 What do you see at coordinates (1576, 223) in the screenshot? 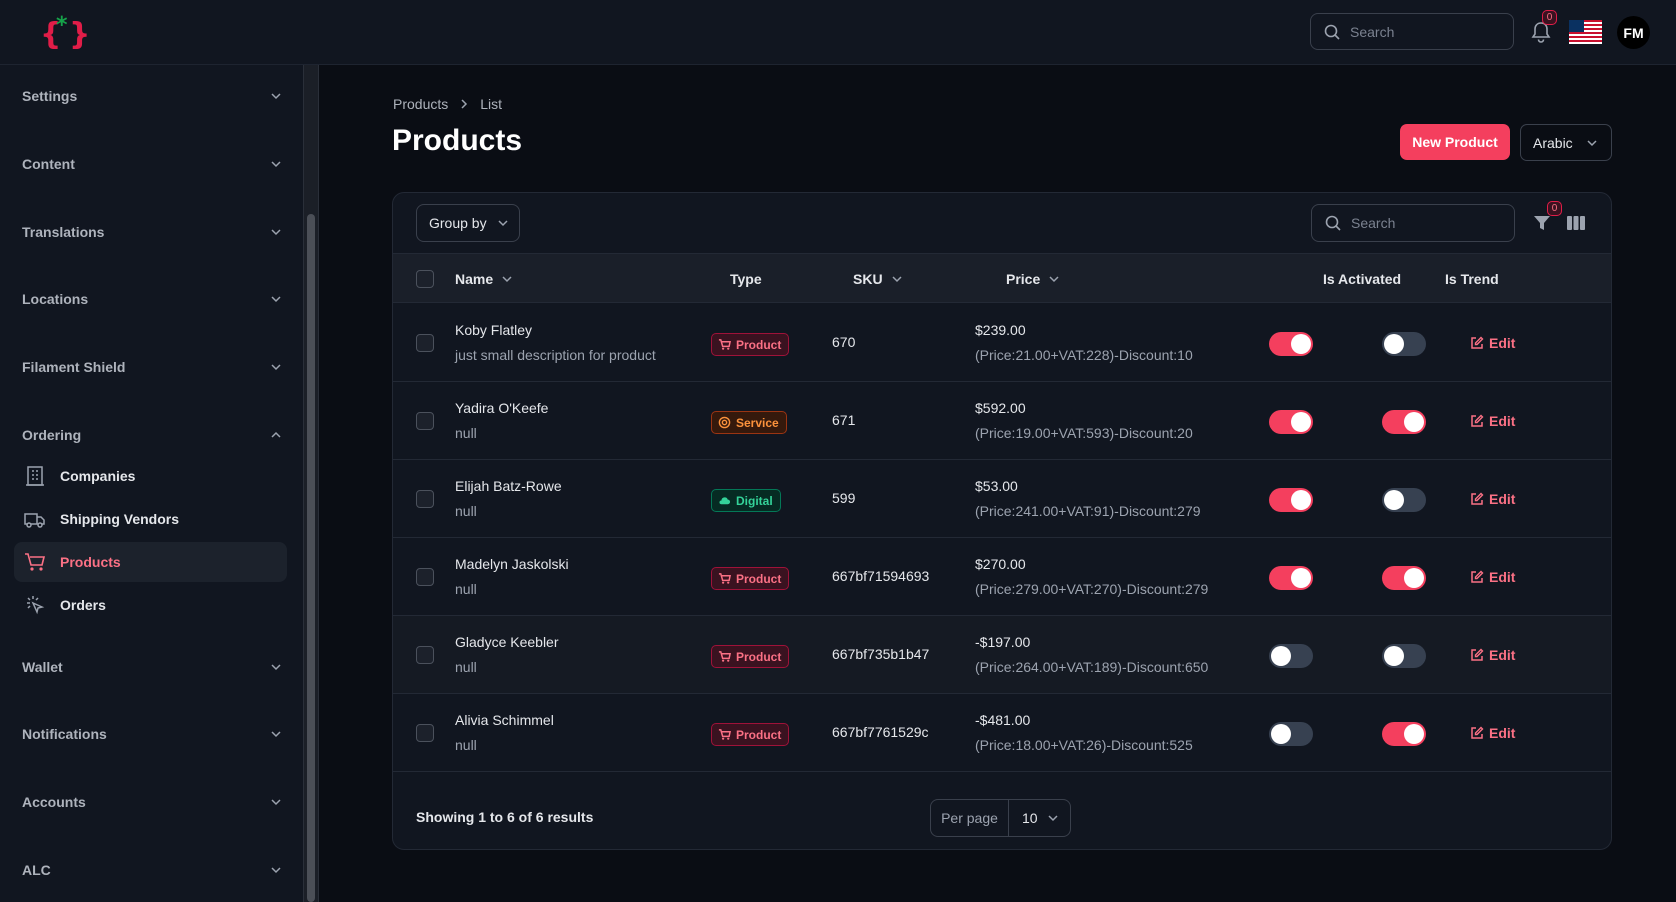
I see `columns-icon` at bounding box center [1576, 223].